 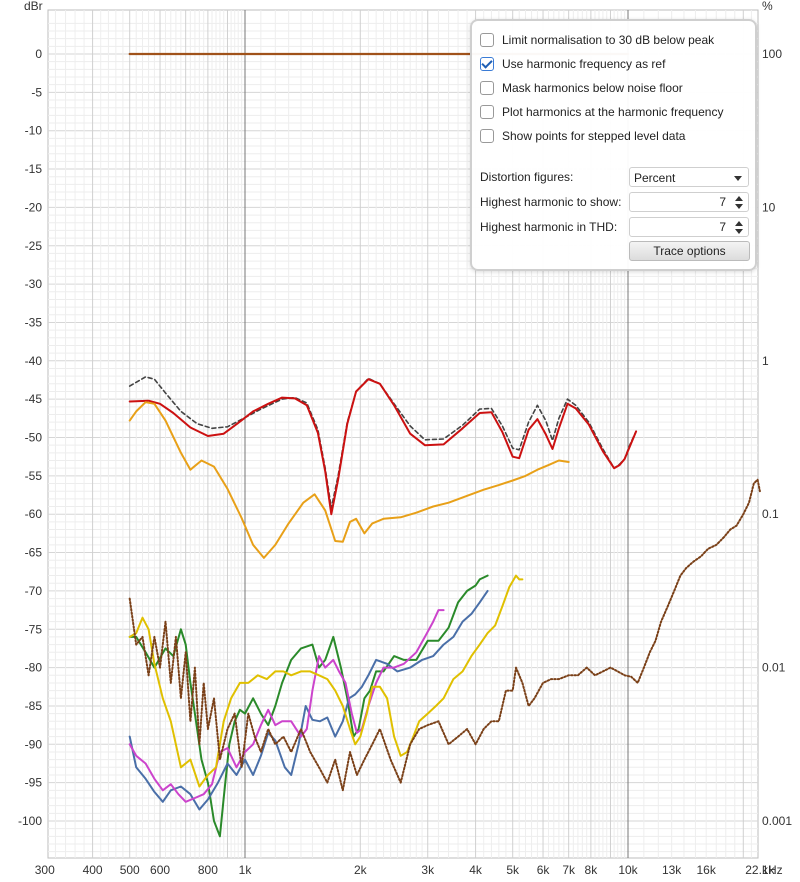 I want to click on use-harmonic-ref-label: Use harmonic frequency as ref, so click(x=584, y=64).